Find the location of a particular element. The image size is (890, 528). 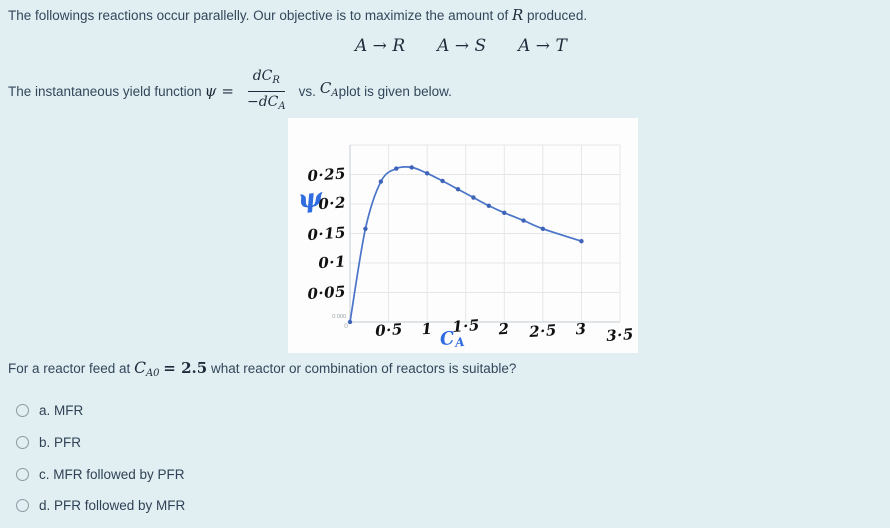

yield-prefix: The instantaneous yield function is located at coordinates (105, 91).